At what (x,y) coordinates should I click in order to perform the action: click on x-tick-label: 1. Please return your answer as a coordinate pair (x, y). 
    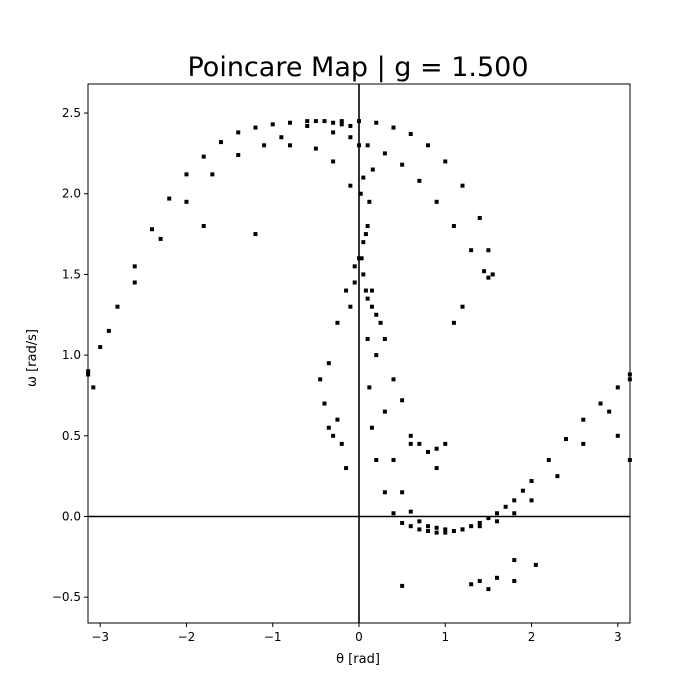
    Looking at the image, I should click on (445, 637).